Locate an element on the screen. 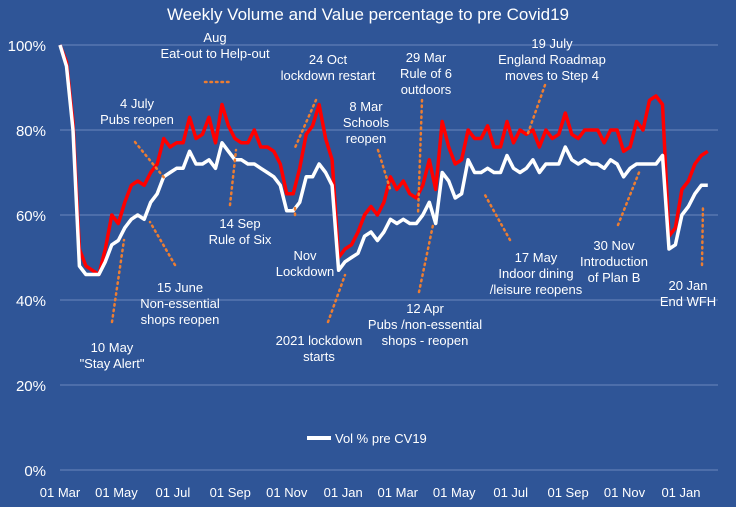  y-tick-label: 80% is located at coordinates (31, 131).